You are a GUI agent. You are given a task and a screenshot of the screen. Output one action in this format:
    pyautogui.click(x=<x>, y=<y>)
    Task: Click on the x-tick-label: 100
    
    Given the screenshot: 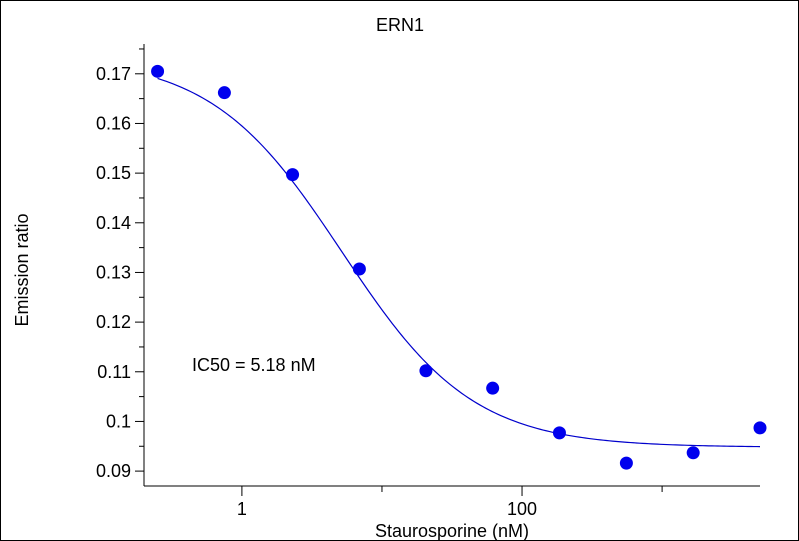 What is the action you would take?
    pyautogui.click(x=522, y=509)
    